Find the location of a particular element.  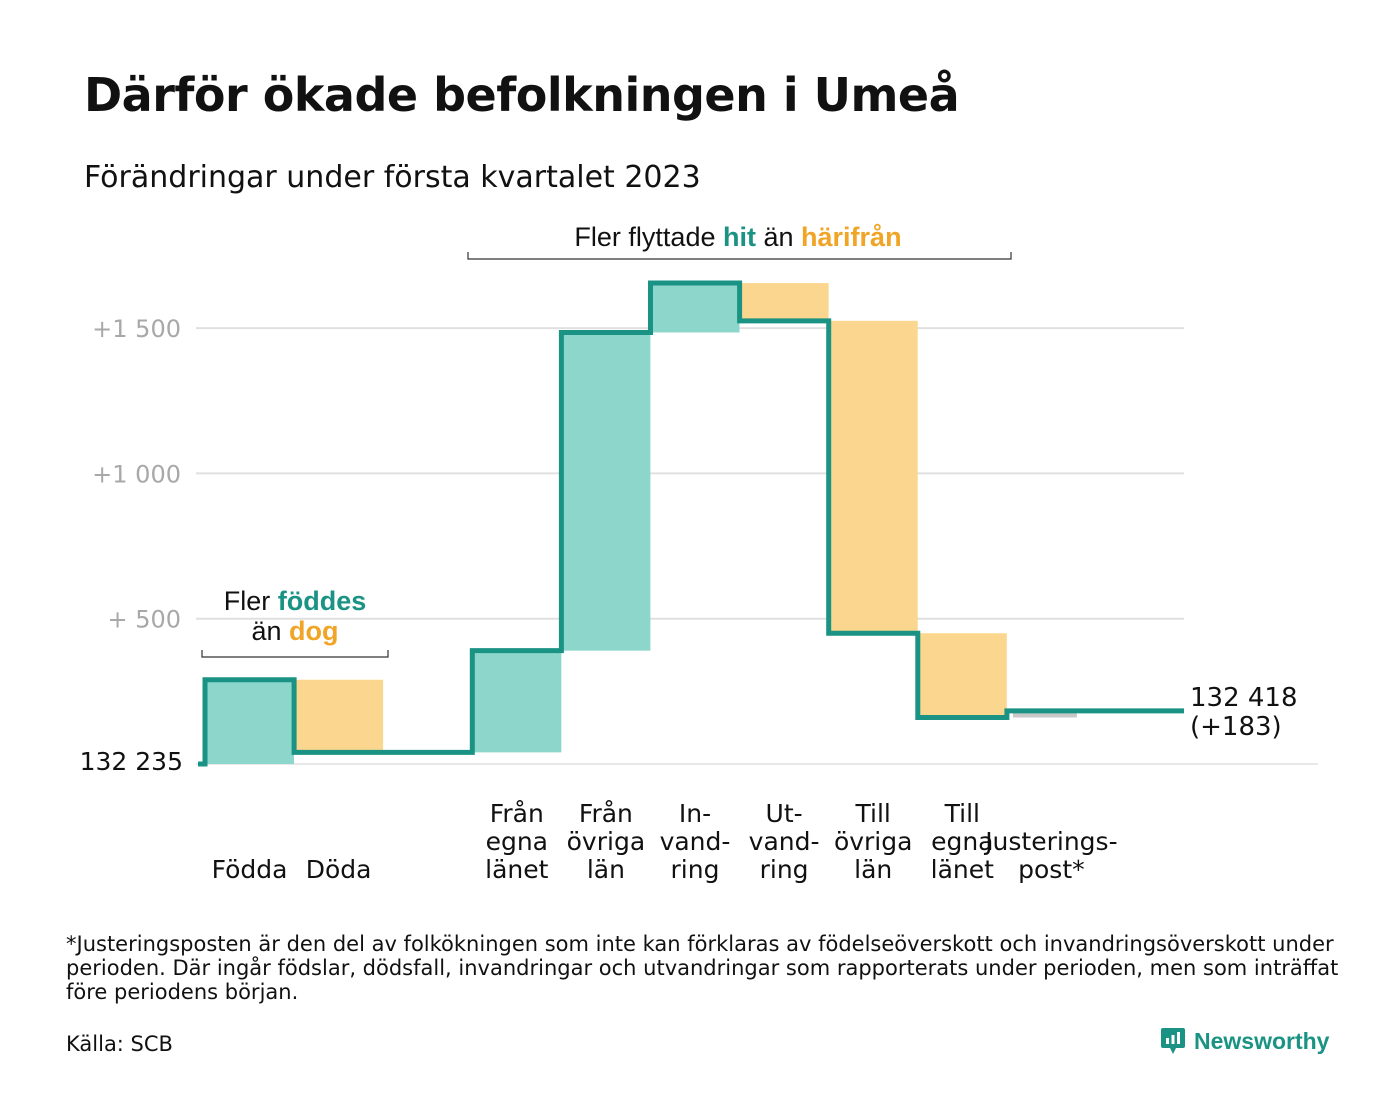

category-label: Födda is located at coordinates (250, 869).